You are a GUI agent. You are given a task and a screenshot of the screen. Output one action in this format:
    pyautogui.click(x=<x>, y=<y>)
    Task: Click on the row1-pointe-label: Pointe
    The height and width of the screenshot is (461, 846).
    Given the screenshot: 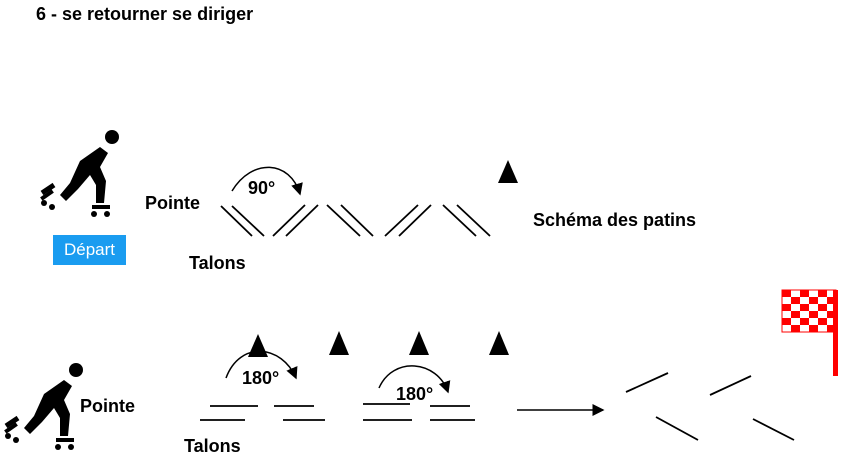 What is the action you would take?
    pyautogui.click(x=173, y=203)
    